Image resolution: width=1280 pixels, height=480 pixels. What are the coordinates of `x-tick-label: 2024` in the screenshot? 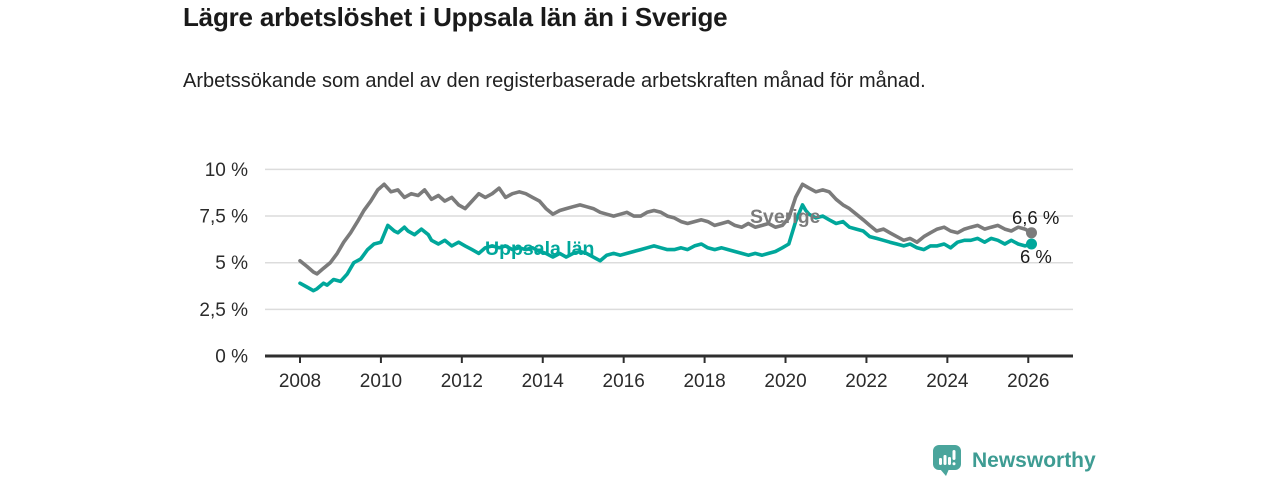 It's located at (947, 381).